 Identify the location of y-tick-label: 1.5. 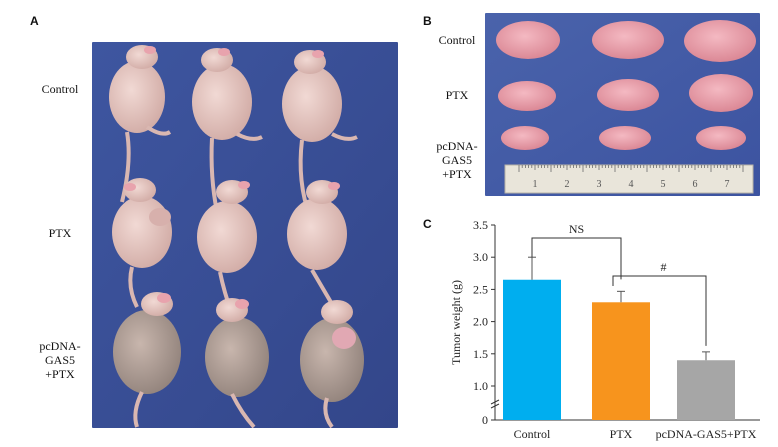
(480, 354).